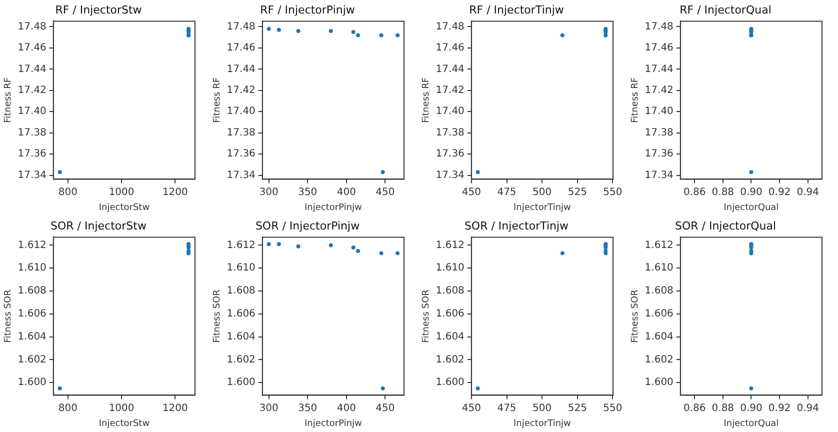 The height and width of the screenshot is (432, 838). Describe the element at coordinates (516, 9) in the screenshot. I see `chart-title: RF / InjectorTinjw` at that location.